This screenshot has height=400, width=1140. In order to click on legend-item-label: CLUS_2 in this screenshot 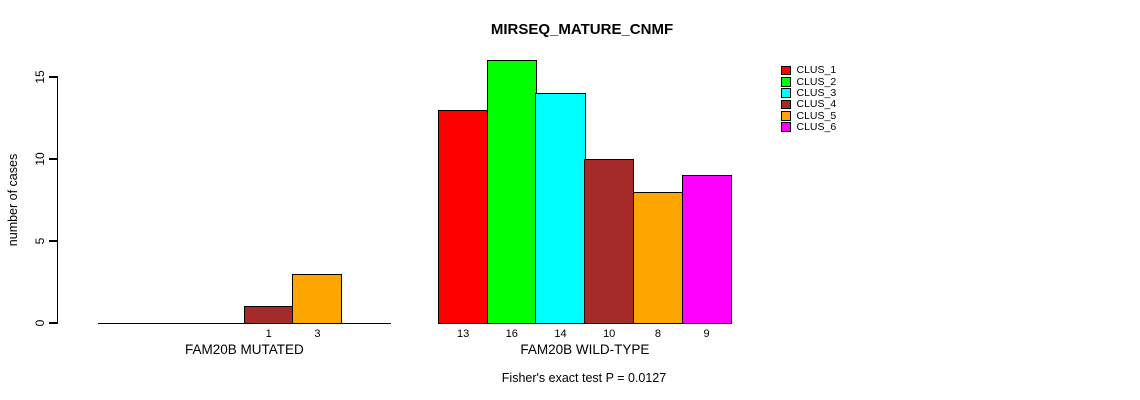, I will do `click(816, 81)`.